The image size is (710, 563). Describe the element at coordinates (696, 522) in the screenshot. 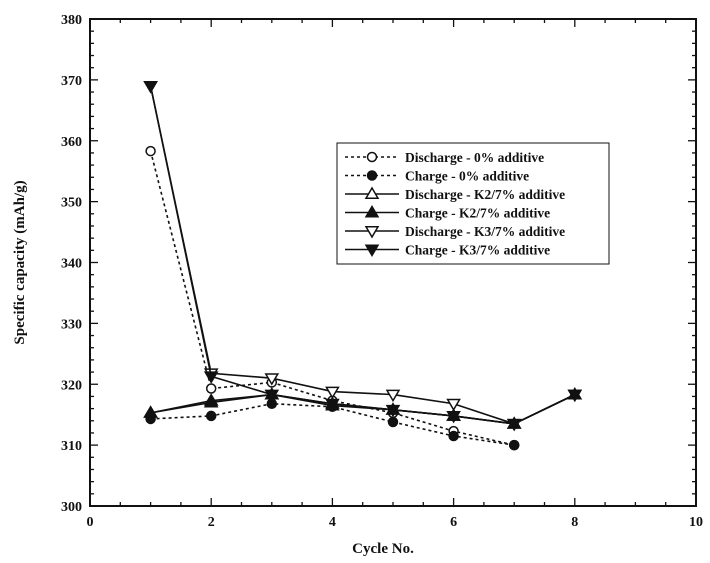

I see `x-tick-label: 10` at that location.